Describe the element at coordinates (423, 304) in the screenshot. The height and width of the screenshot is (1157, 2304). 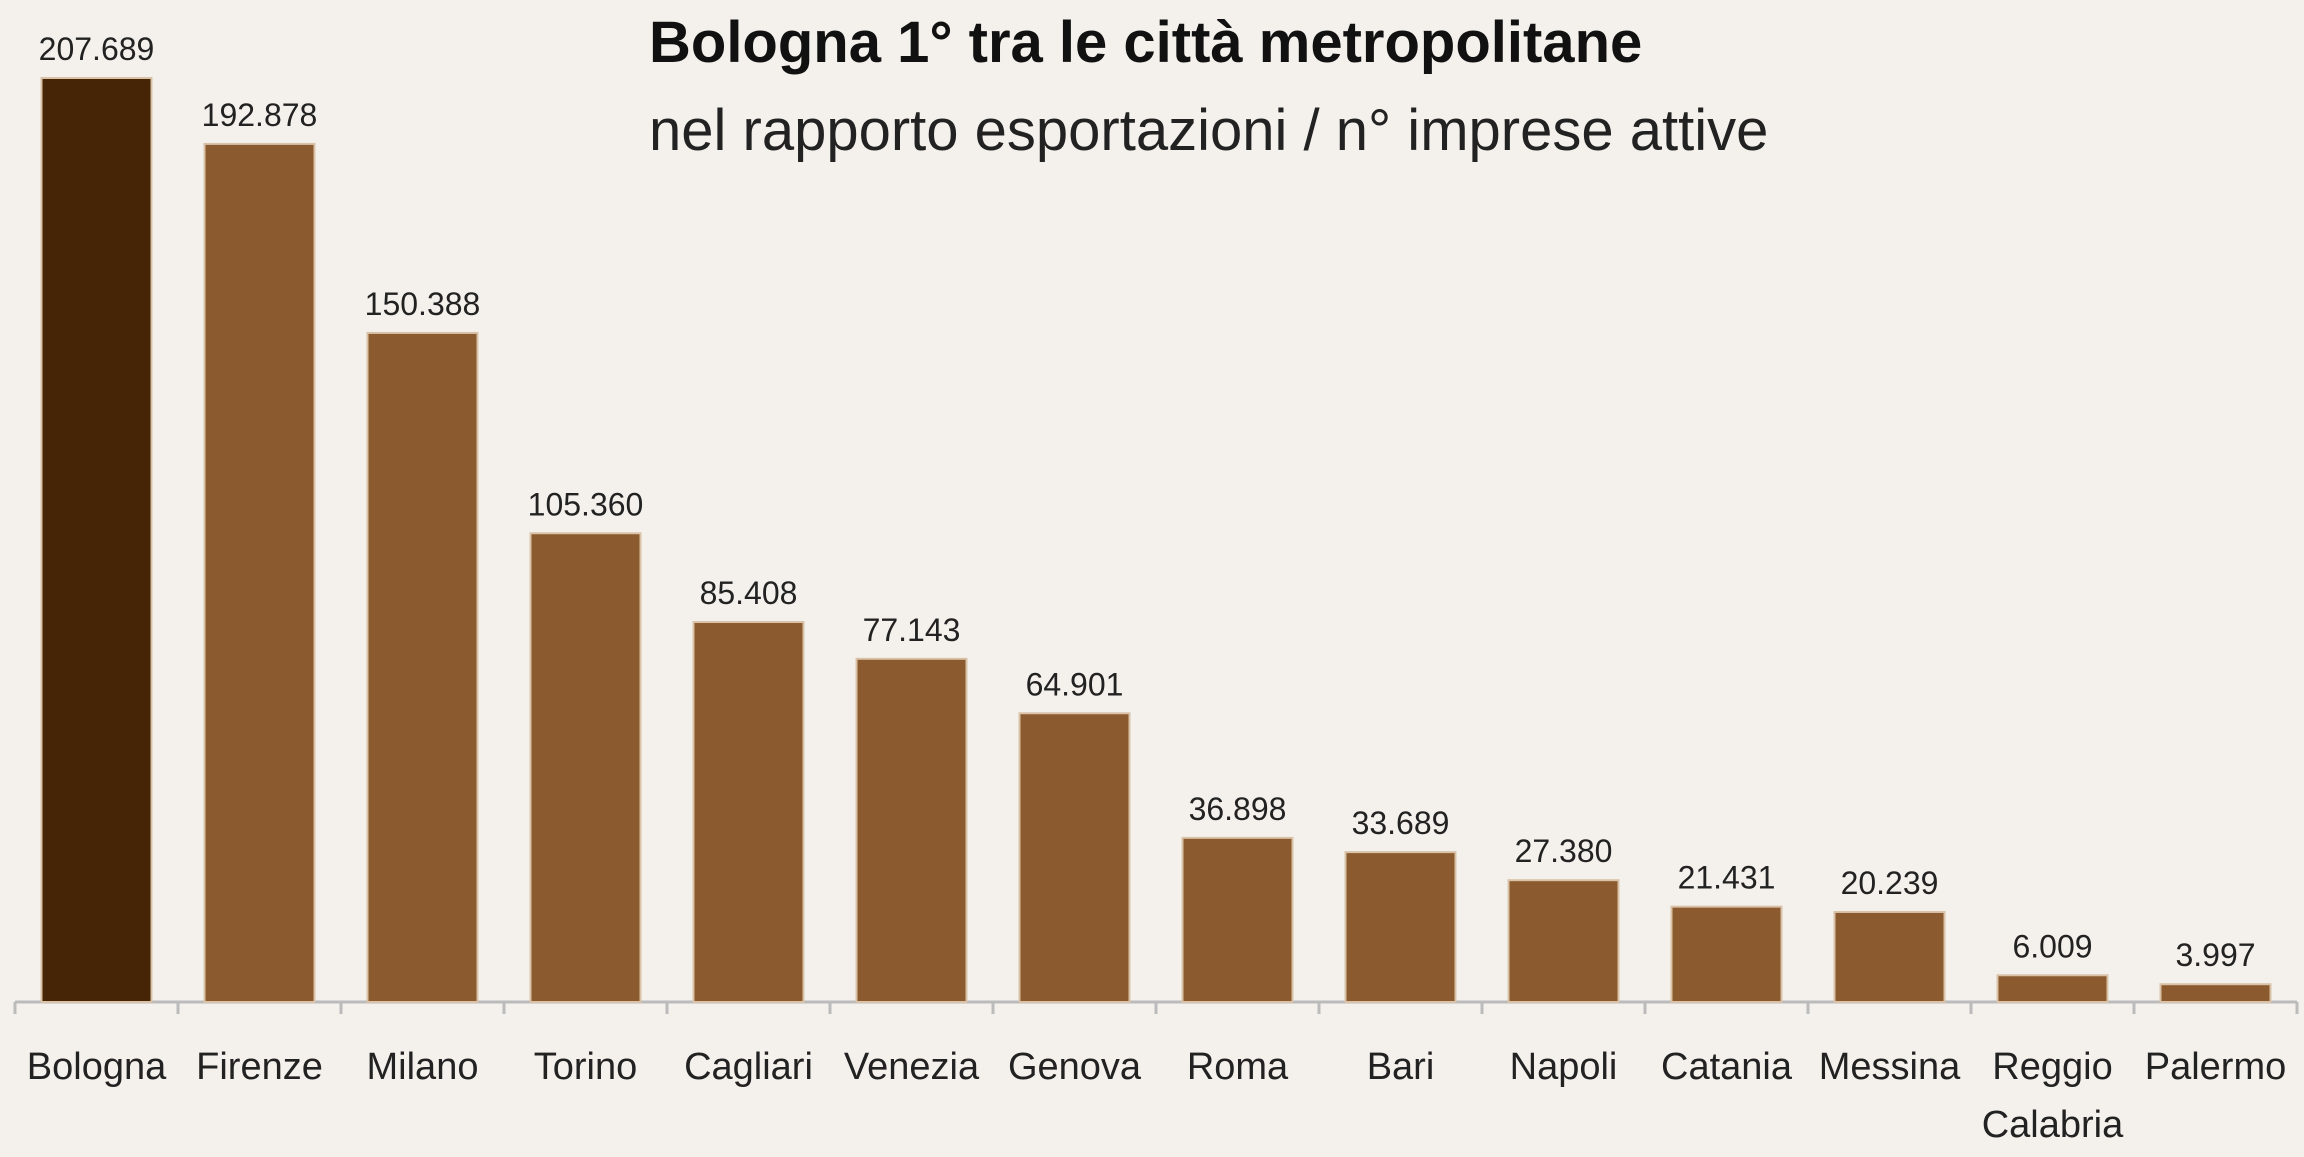
I see `value-label: 150.388` at that location.